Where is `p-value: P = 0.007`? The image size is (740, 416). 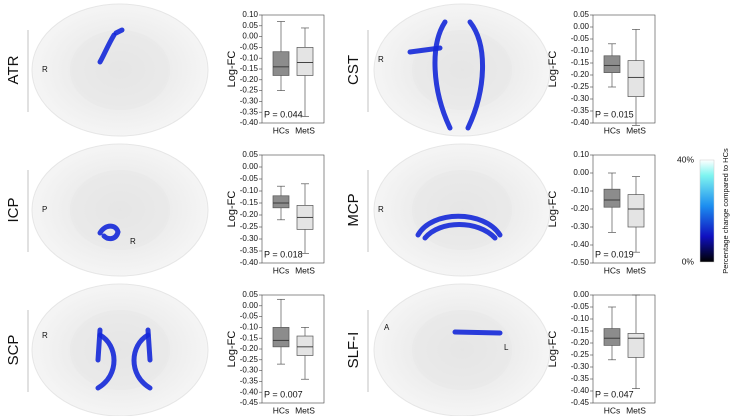 p-value: P = 0.007 is located at coordinates (283, 394).